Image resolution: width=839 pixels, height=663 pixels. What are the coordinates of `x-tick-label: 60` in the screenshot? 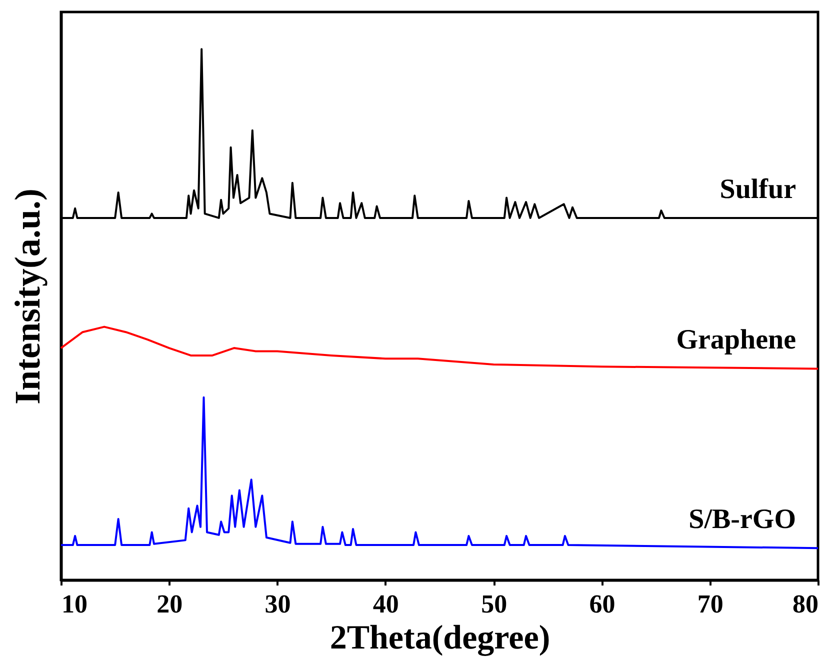 It's located at (602, 604).